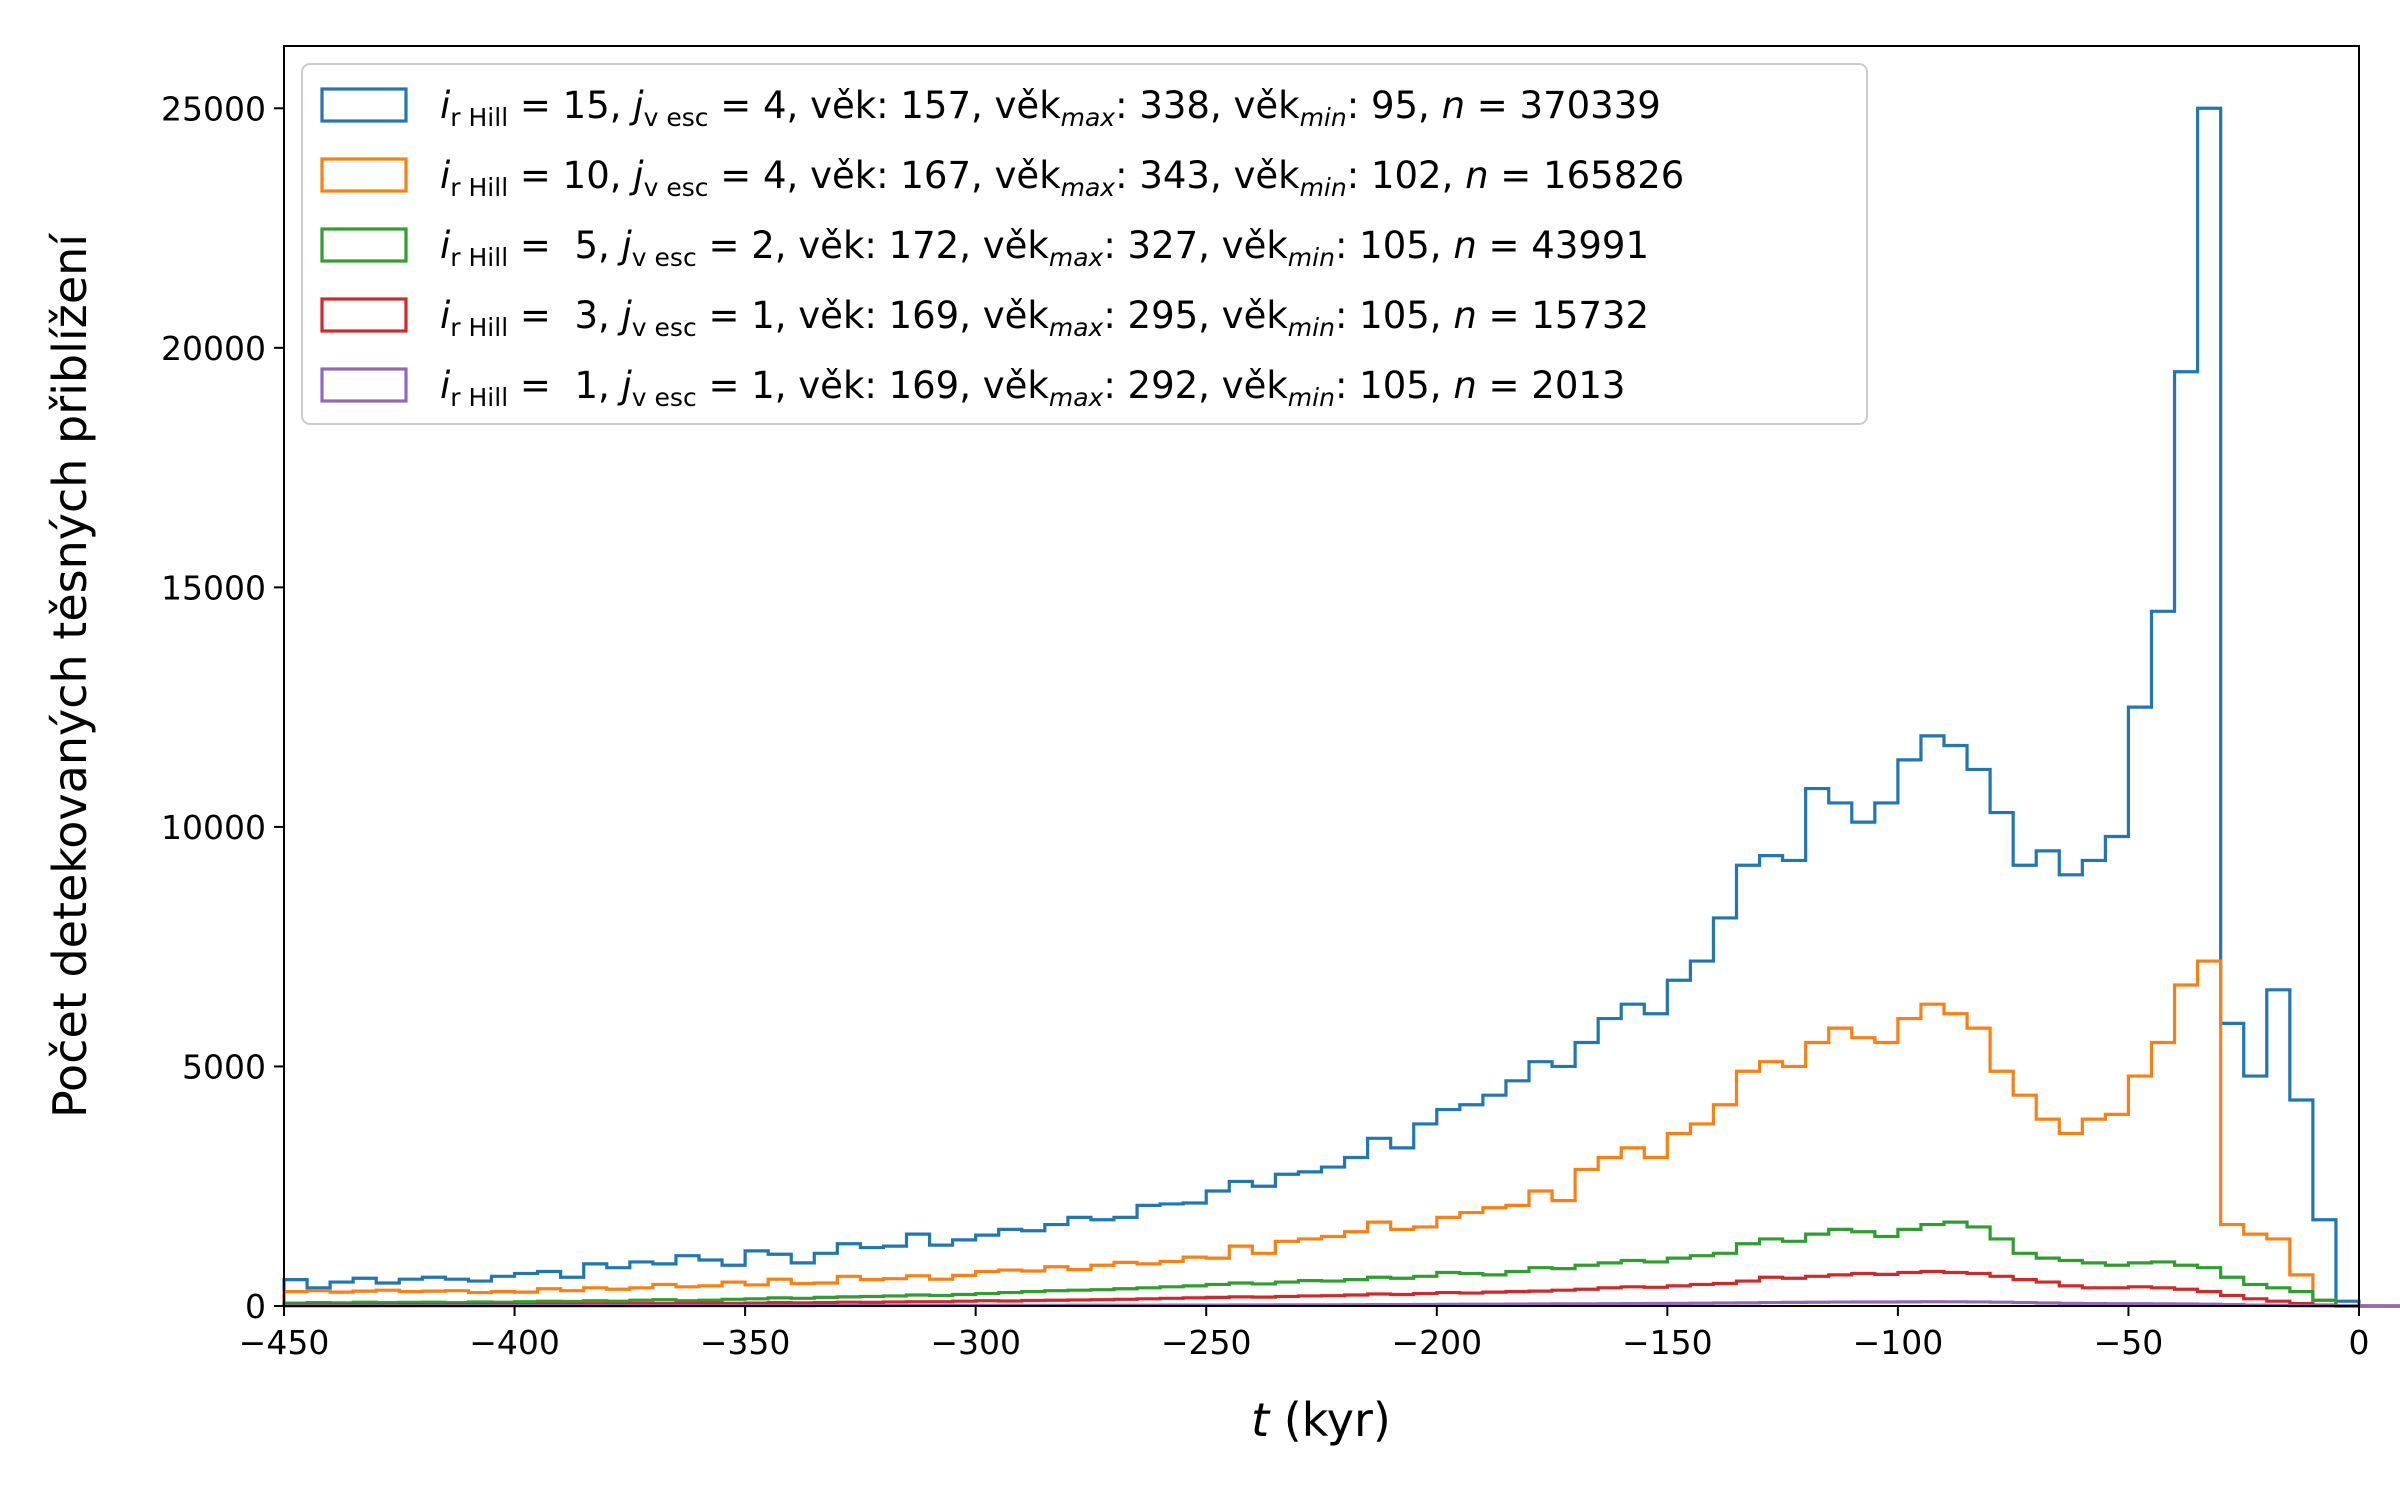 The width and height of the screenshot is (2400, 1500). Describe the element at coordinates (213, 827) in the screenshot. I see `y-tick-label: 10000` at that location.